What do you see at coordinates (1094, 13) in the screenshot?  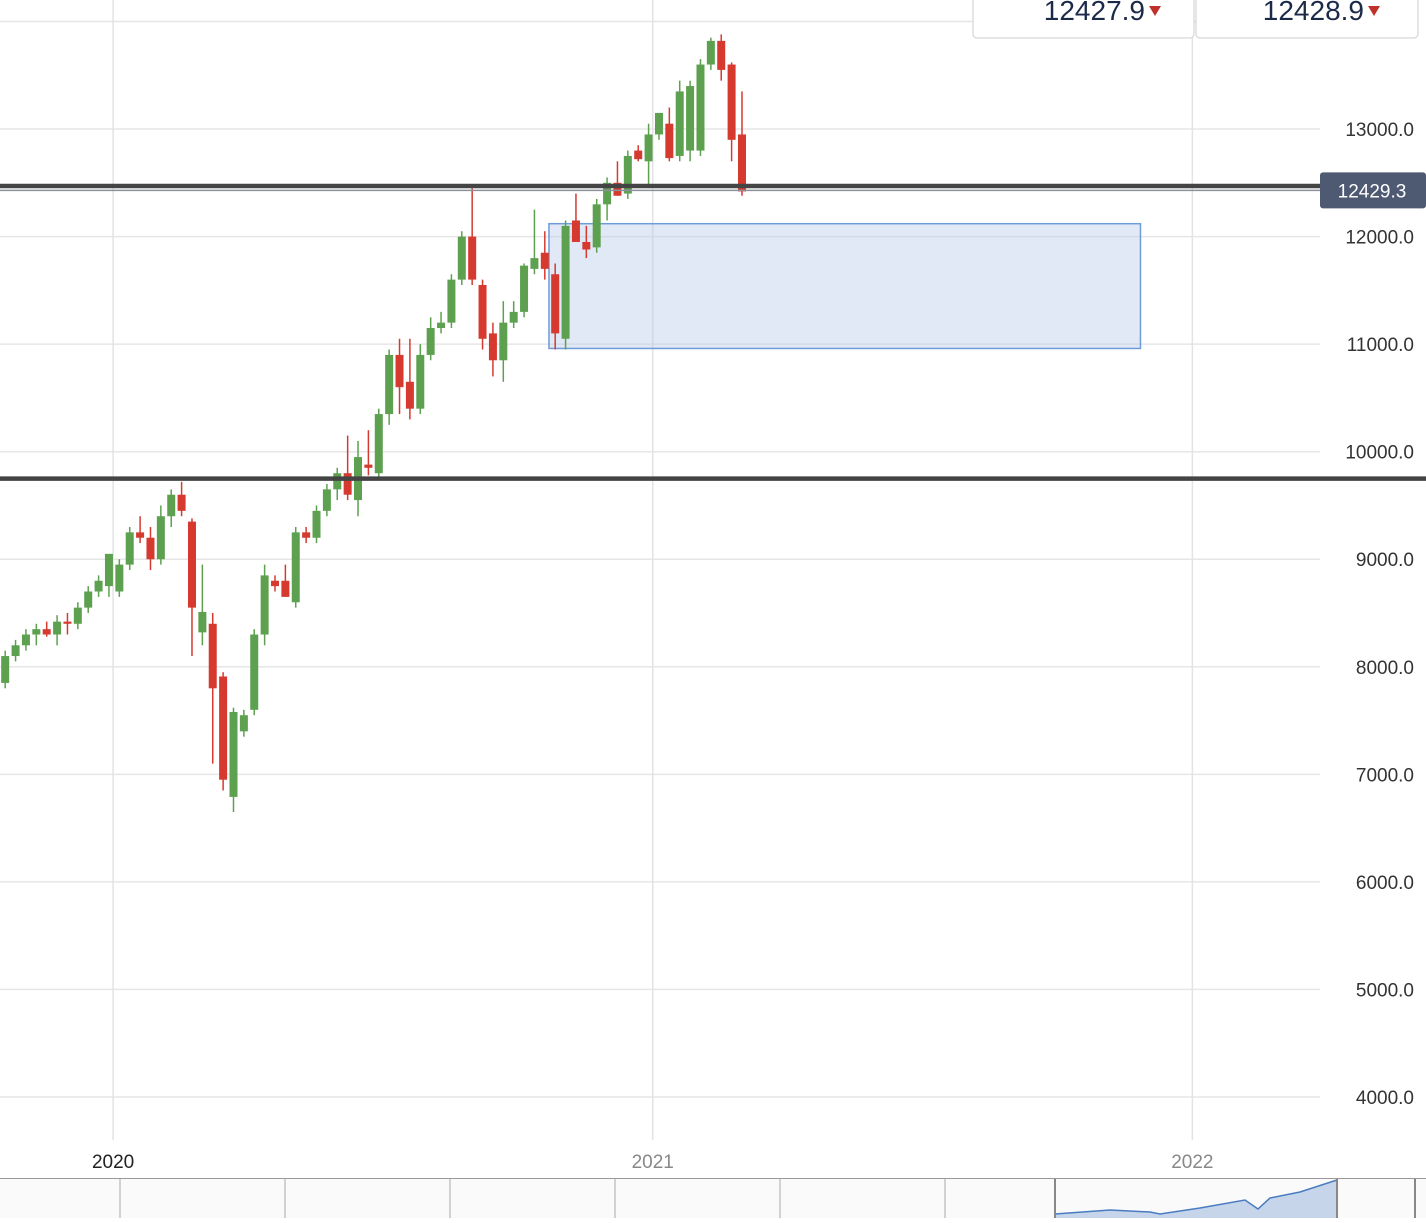 I see `bid-price: 12427.9` at bounding box center [1094, 13].